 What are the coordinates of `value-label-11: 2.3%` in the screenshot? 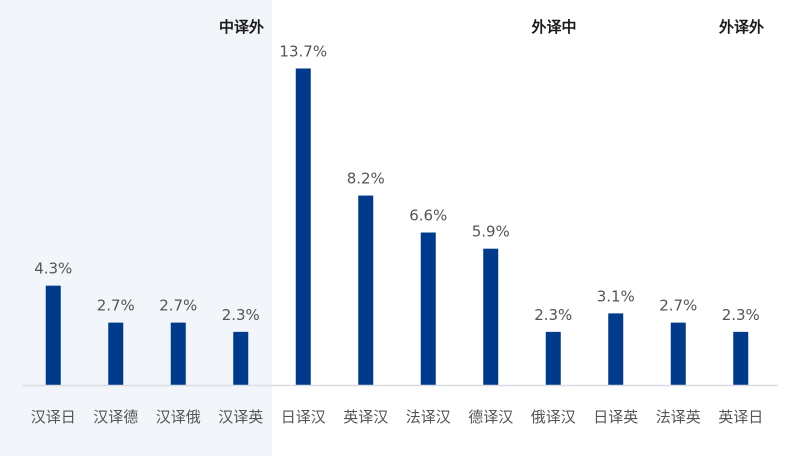 It's located at (741, 315).